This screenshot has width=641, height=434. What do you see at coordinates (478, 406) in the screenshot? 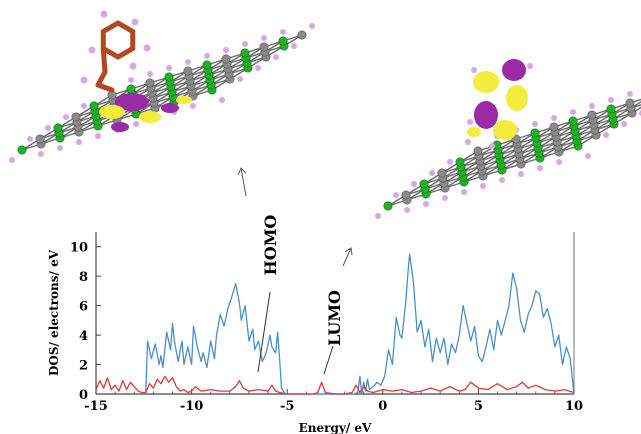
I see `x-tick-label: 5` at bounding box center [478, 406].